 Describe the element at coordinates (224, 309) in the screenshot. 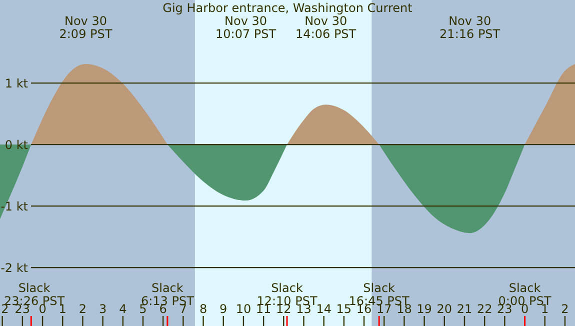

I see `x-tick-label: 9` at that location.